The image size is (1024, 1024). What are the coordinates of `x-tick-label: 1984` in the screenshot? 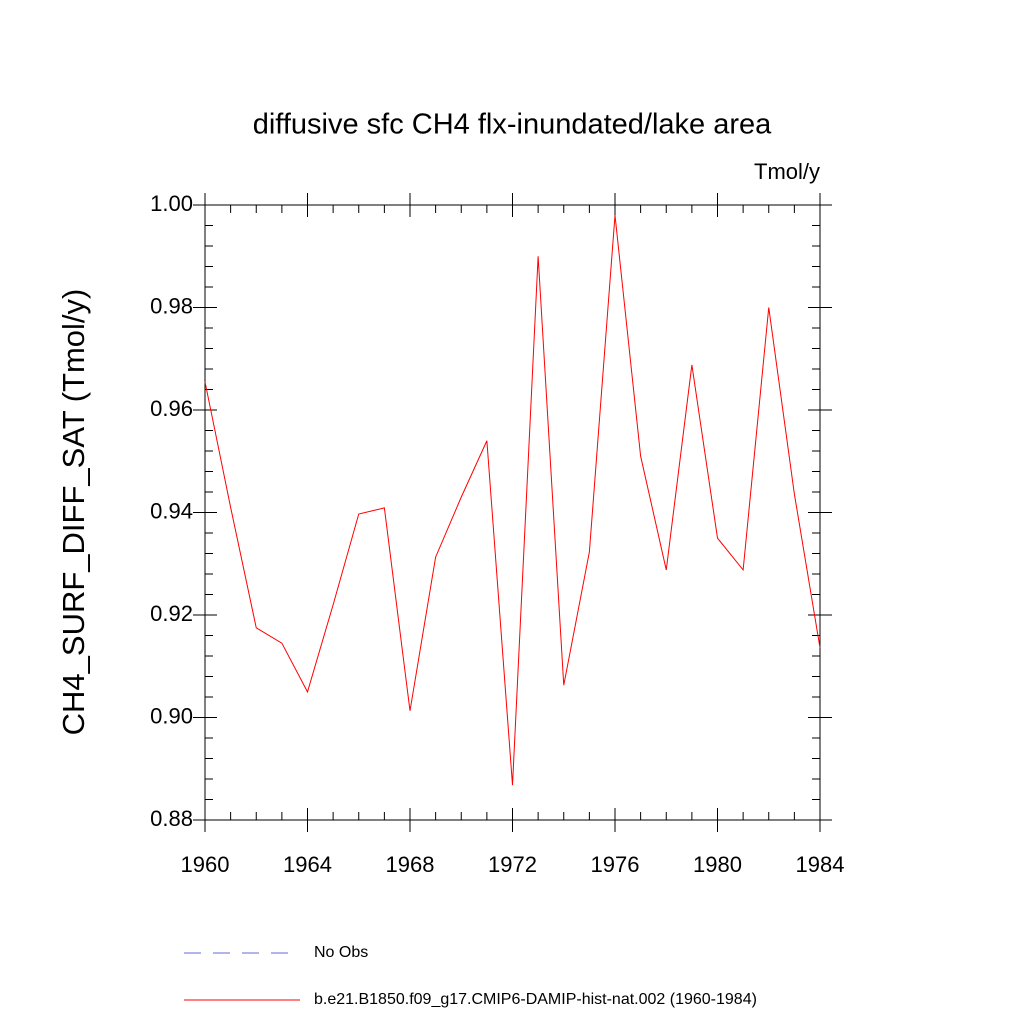 It's located at (820, 864).